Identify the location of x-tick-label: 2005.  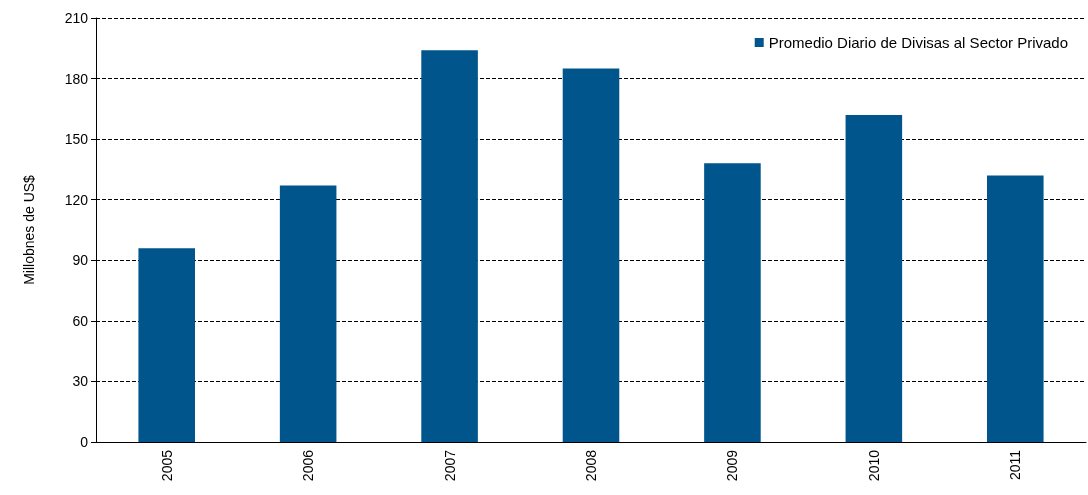
(166, 465).